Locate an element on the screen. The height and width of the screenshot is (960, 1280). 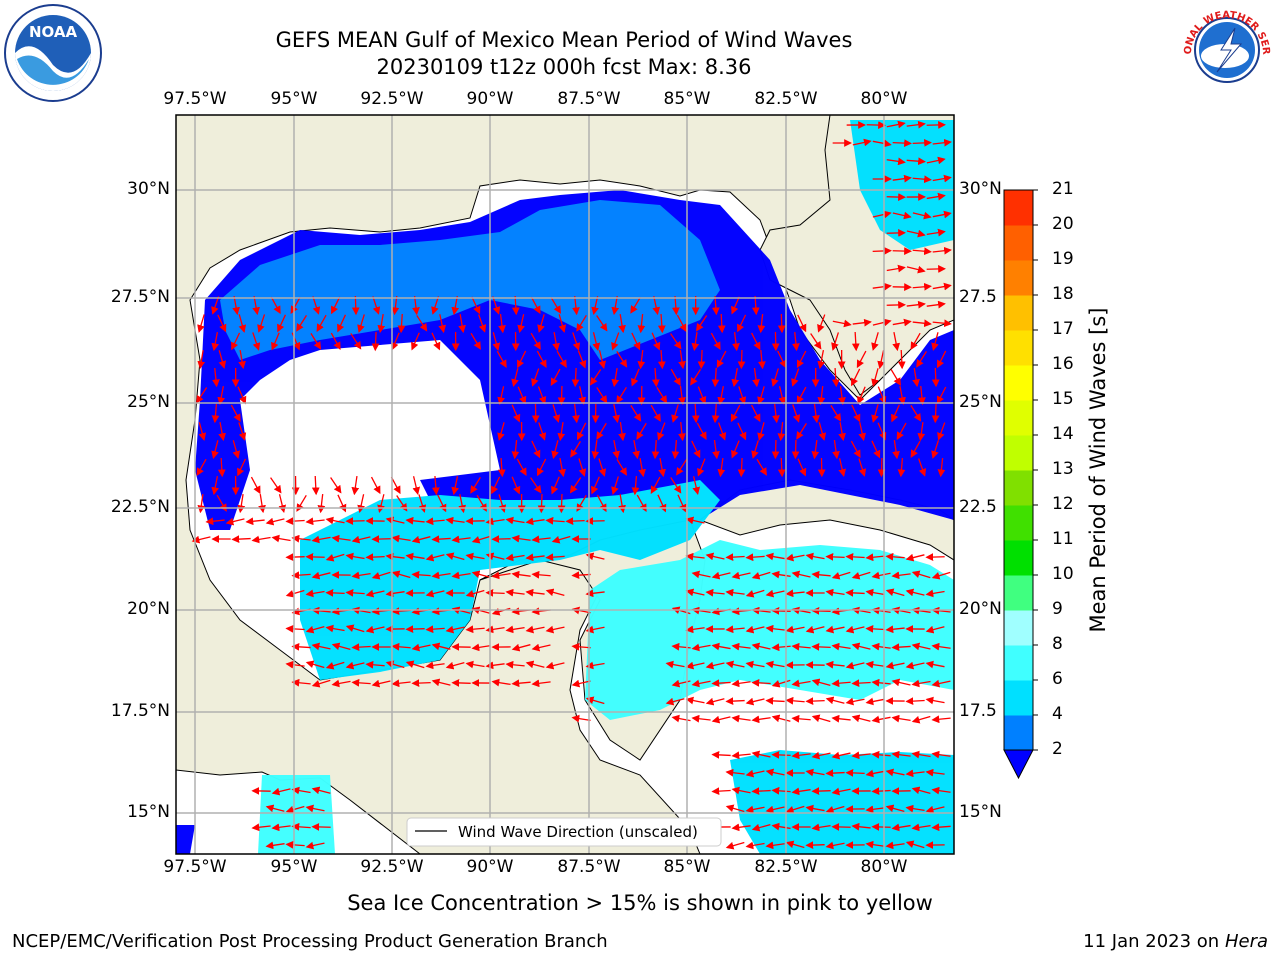
lon-label: 97.5°W is located at coordinates (195, 99).